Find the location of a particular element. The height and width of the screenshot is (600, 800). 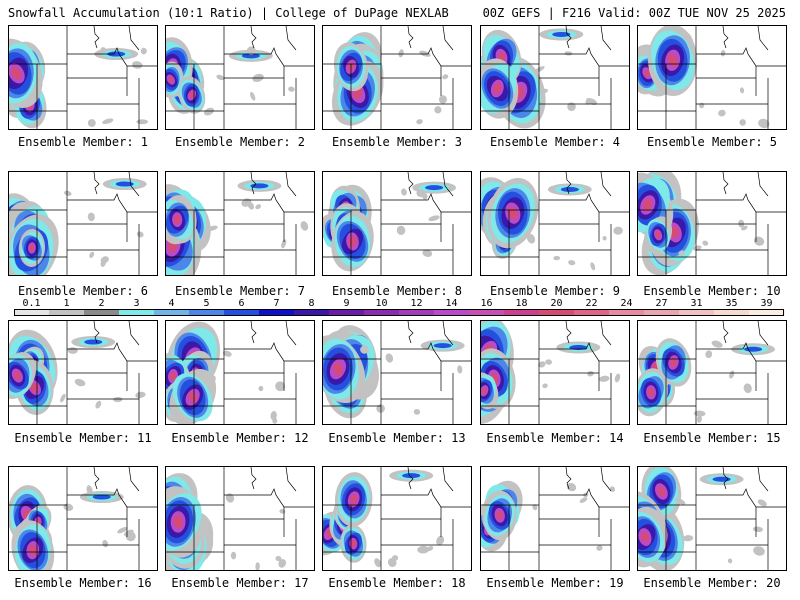

colorbar-tick-label: 7 is located at coordinates (276, 303).